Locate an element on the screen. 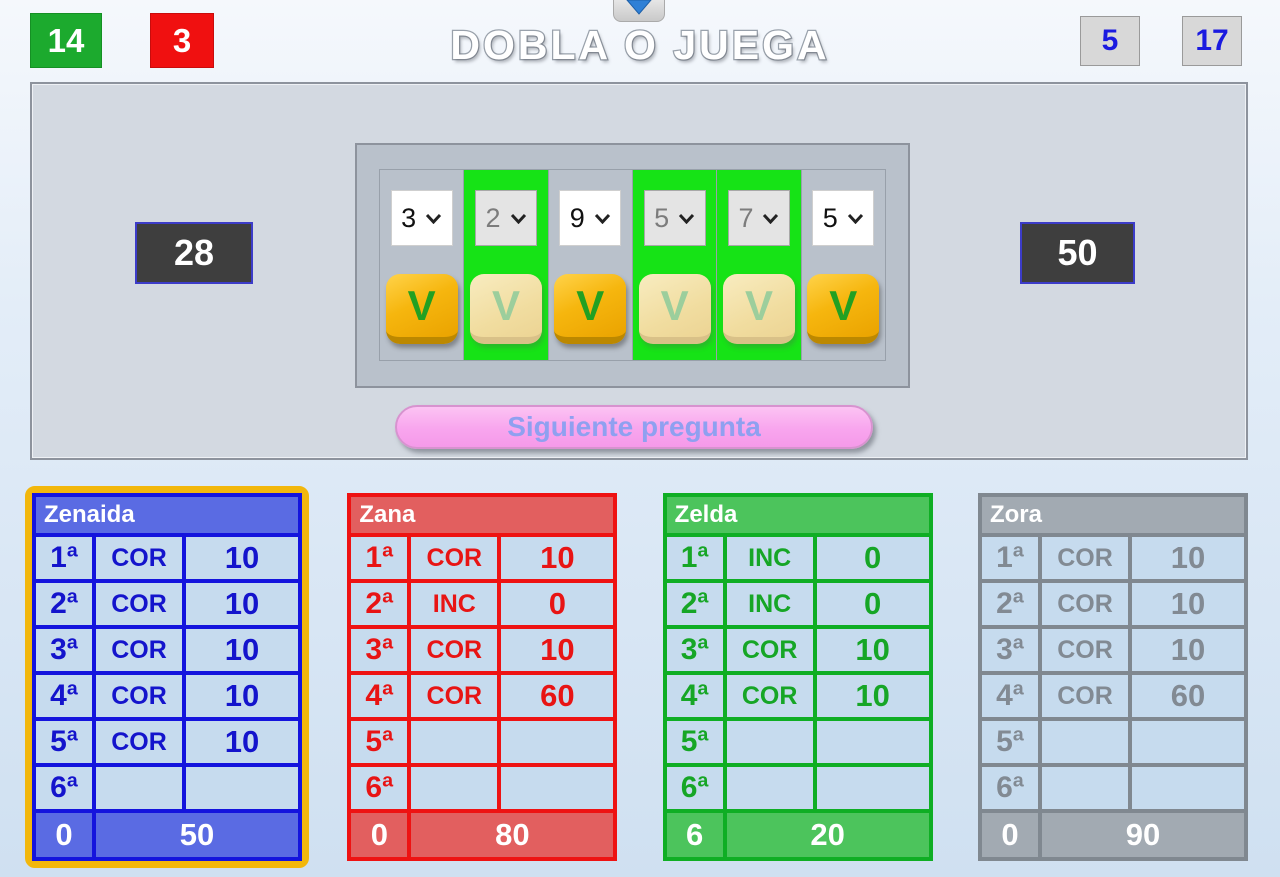  slot-6-select: 5 is located at coordinates (843, 218).